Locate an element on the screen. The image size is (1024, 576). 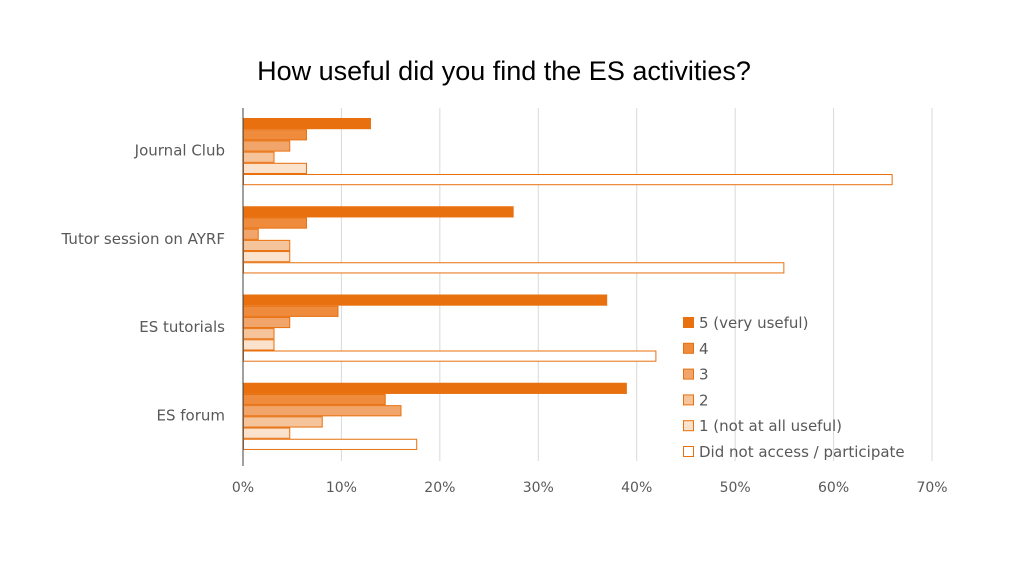
x-tick-label: 70% is located at coordinates (931, 488).